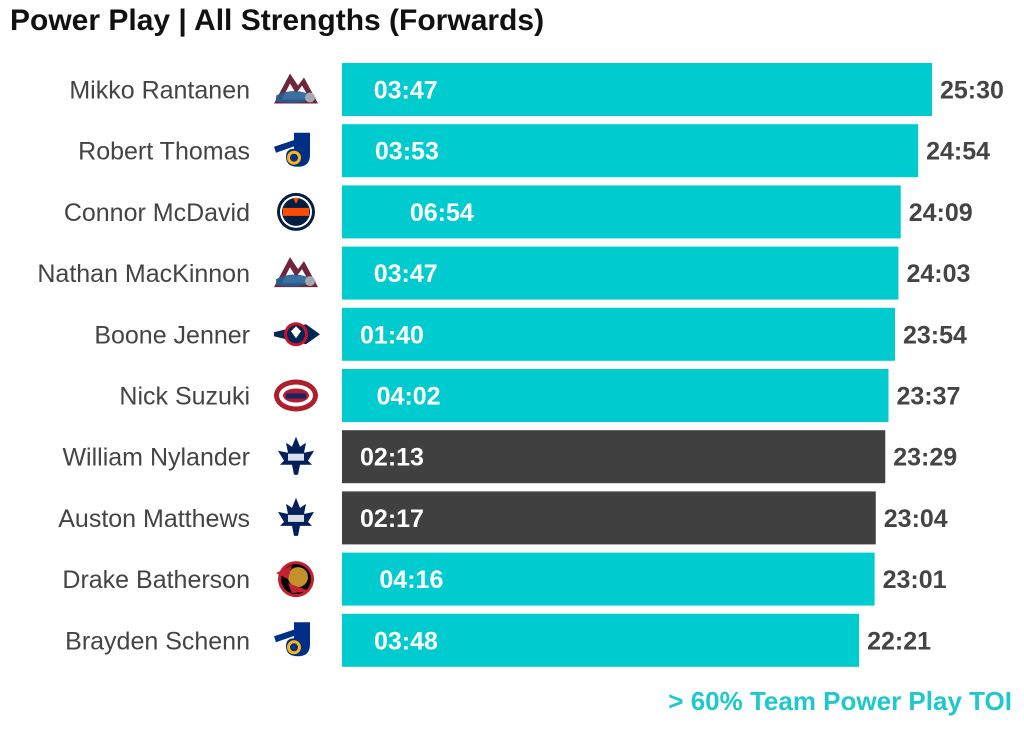 The image size is (1024, 731). I want to click on blue-jackets-logo-icon, so click(297, 334).